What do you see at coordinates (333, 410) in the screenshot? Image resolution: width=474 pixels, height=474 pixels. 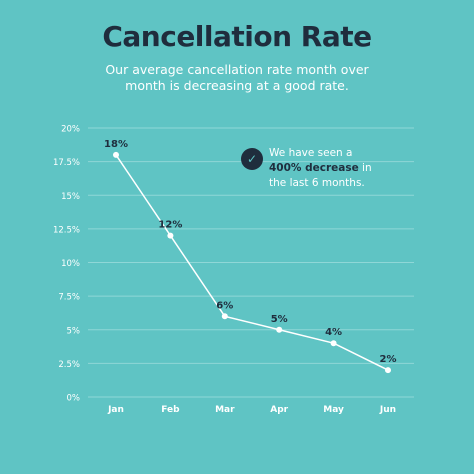 I see `x-tick-label: May` at bounding box center [333, 410].